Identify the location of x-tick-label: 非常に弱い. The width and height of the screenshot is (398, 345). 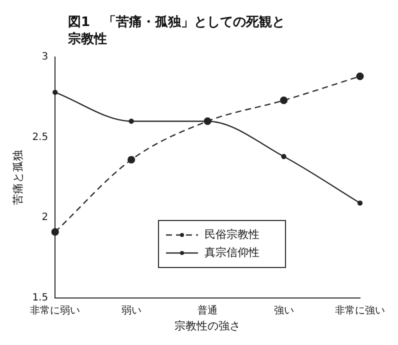
(55, 310).